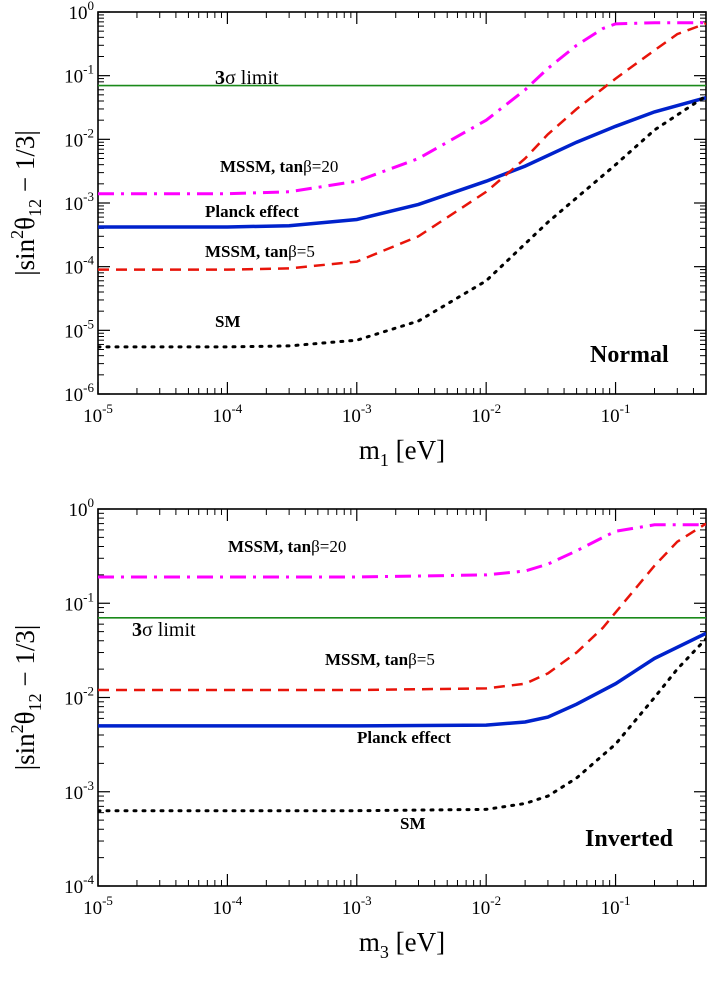 The height and width of the screenshot is (981, 708). What do you see at coordinates (79, 329) in the screenshot?
I see `y-tick-label: 10⁻⁵` at bounding box center [79, 329].